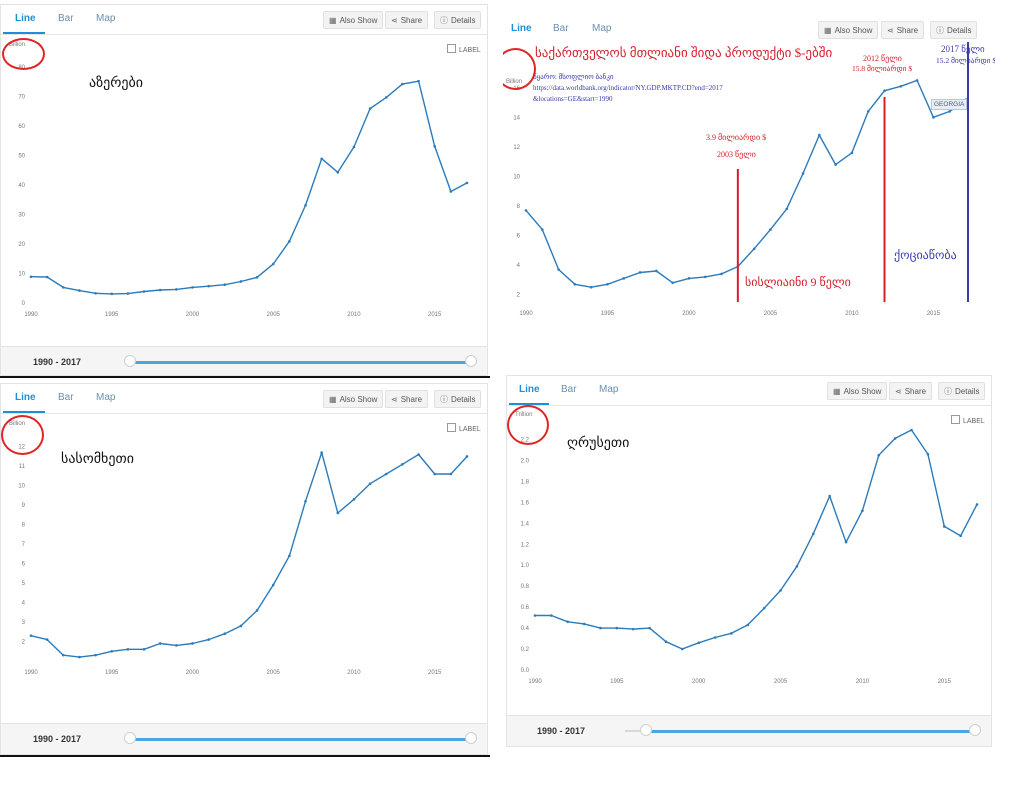 The width and height of the screenshot is (1024, 795). What do you see at coordinates (519, 266) in the screenshot?
I see `y-tick-label: 4` at bounding box center [519, 266].